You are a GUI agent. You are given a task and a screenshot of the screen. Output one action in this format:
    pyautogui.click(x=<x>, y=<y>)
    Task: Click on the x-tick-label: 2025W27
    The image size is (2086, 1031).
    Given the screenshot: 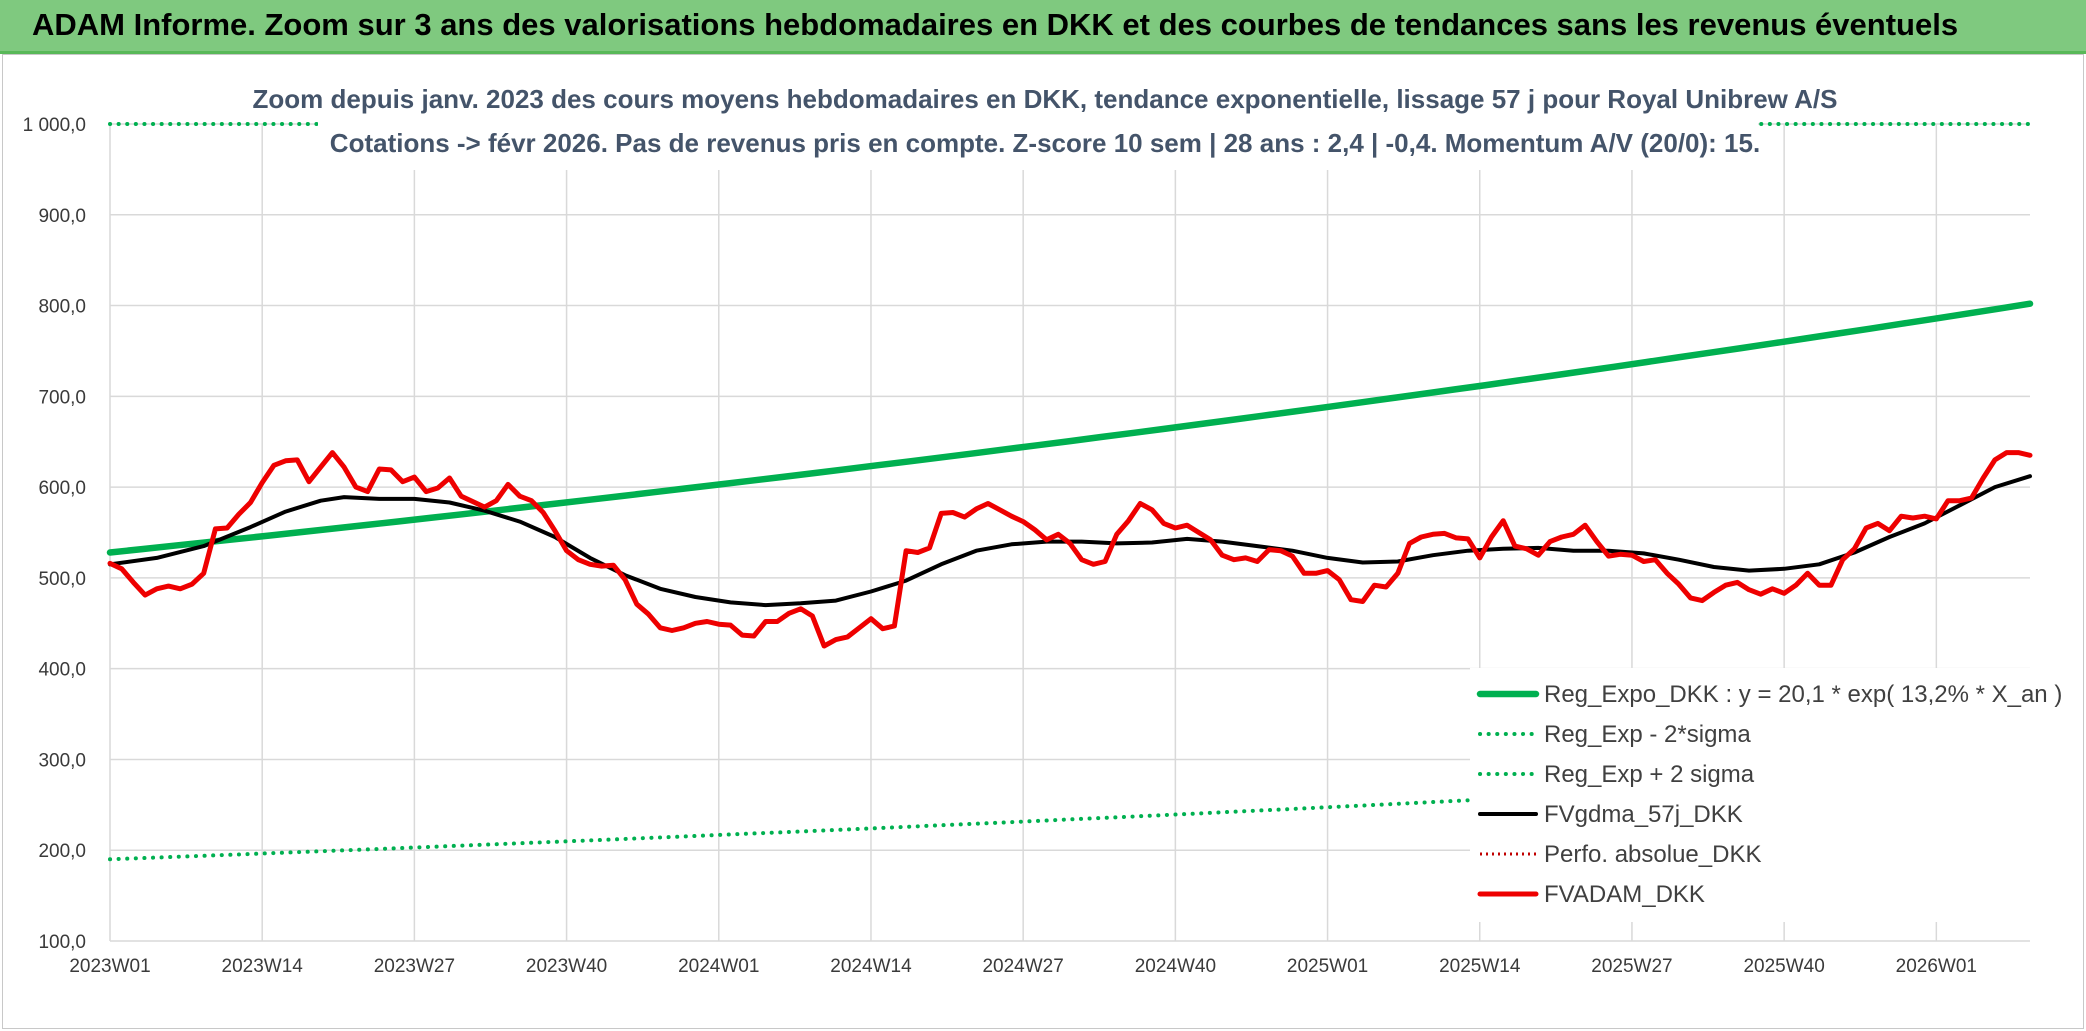 What is the action you would take?
    pyautogui.click(x=1631, y=966)
    